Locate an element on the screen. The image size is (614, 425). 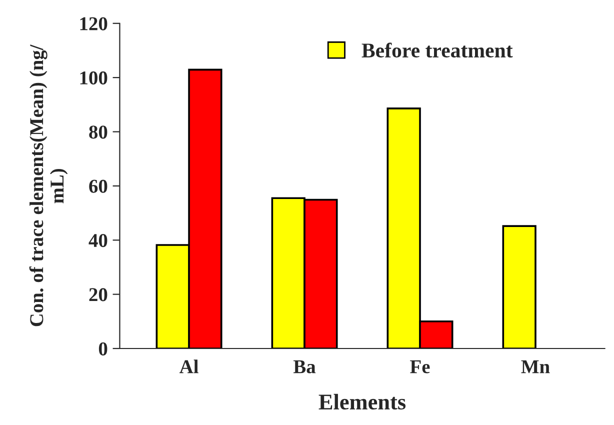
x-tick-label: Mn is located at coordinates (535, 367).